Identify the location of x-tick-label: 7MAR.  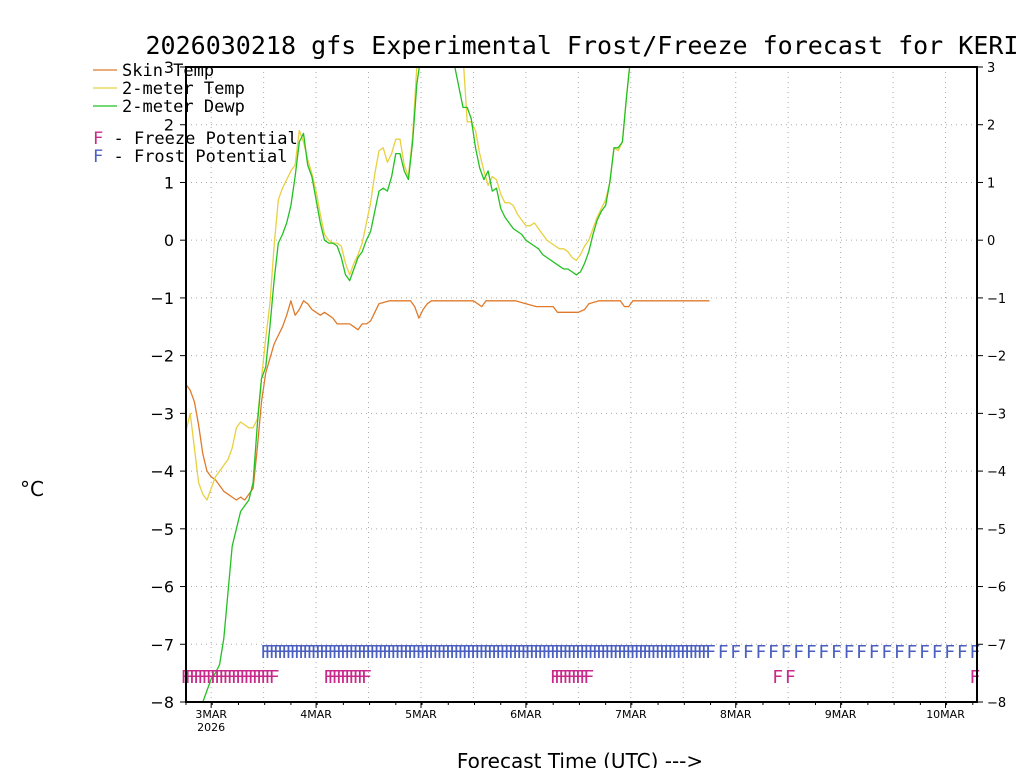
(631, 714).